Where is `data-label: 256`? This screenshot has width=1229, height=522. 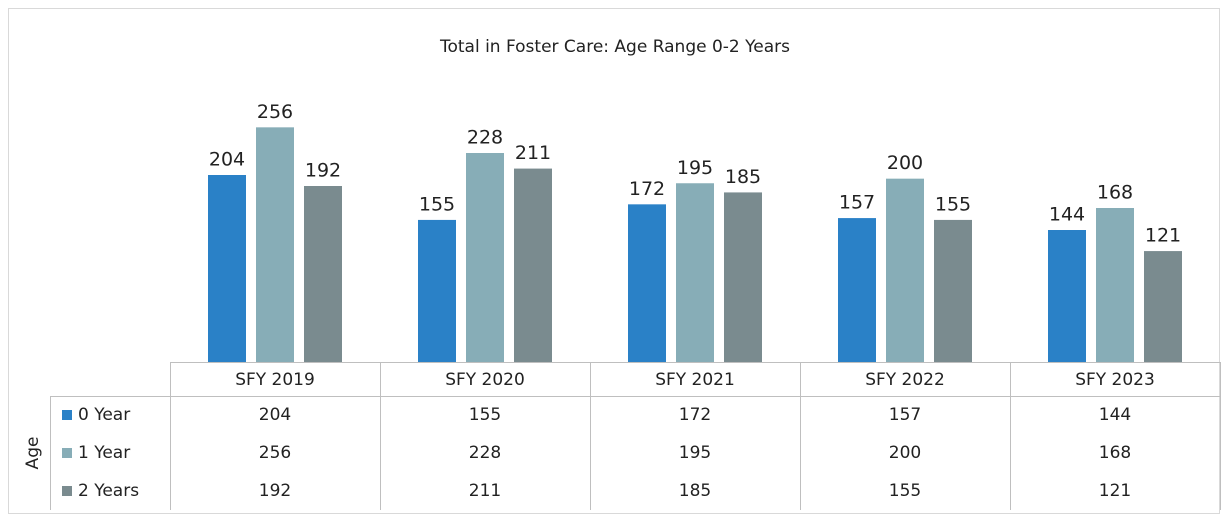 data-label: 256 is located at coordinates (275, 112).